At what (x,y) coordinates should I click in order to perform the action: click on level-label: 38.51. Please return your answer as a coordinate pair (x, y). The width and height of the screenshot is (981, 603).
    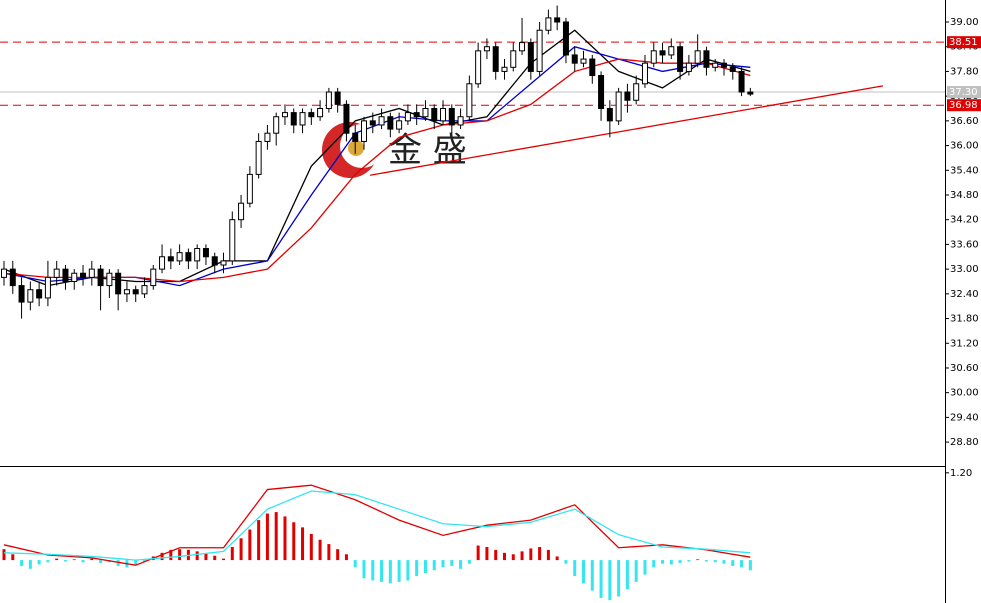
    Looking at the image, I should click on (963, 42).